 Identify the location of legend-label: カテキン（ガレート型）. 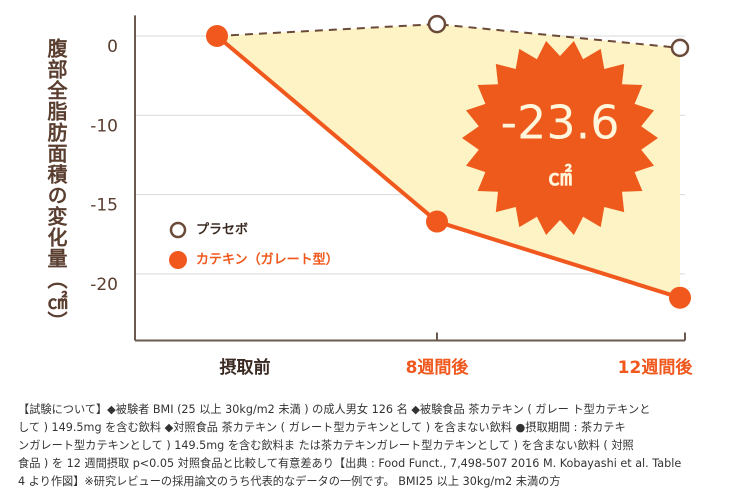
(267, 260).